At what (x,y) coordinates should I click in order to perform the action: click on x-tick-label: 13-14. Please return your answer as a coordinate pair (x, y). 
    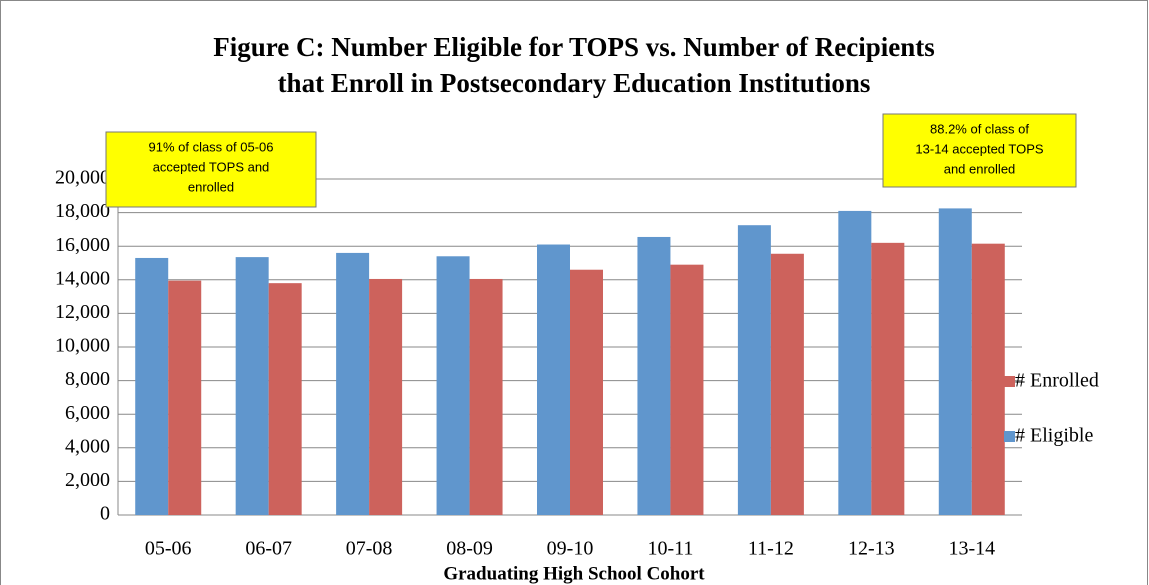
    Looking at the image, I should click on (971, 549).